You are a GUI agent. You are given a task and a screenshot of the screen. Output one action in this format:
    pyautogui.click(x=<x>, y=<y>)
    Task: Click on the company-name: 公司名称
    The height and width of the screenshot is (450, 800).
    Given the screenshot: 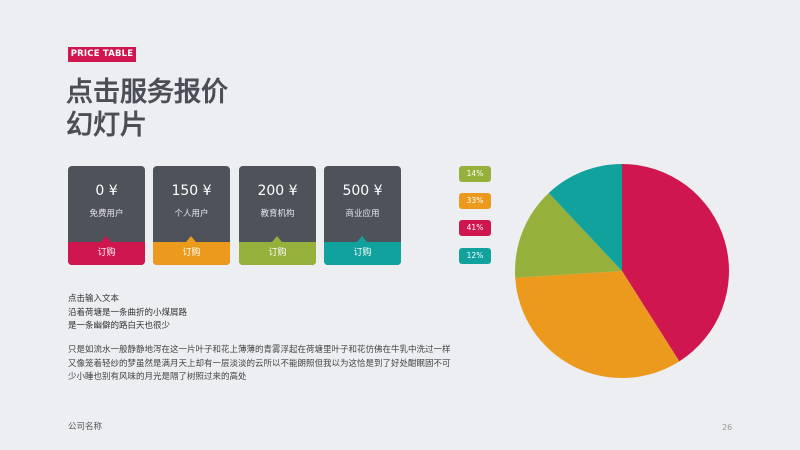 What is the action you would take?
    pyautogui.click(x=85, y=427)
    